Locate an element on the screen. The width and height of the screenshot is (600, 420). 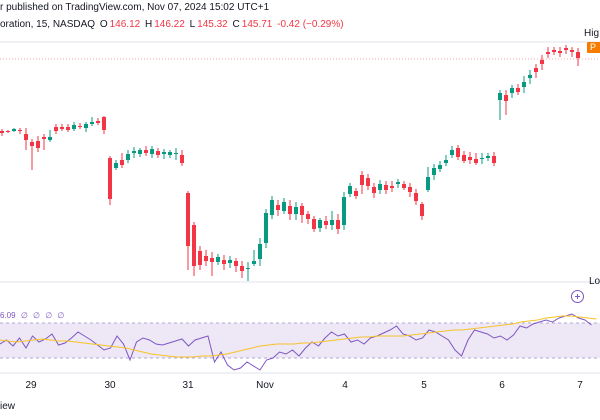
rsi-band is located at coordinates (300, 340).